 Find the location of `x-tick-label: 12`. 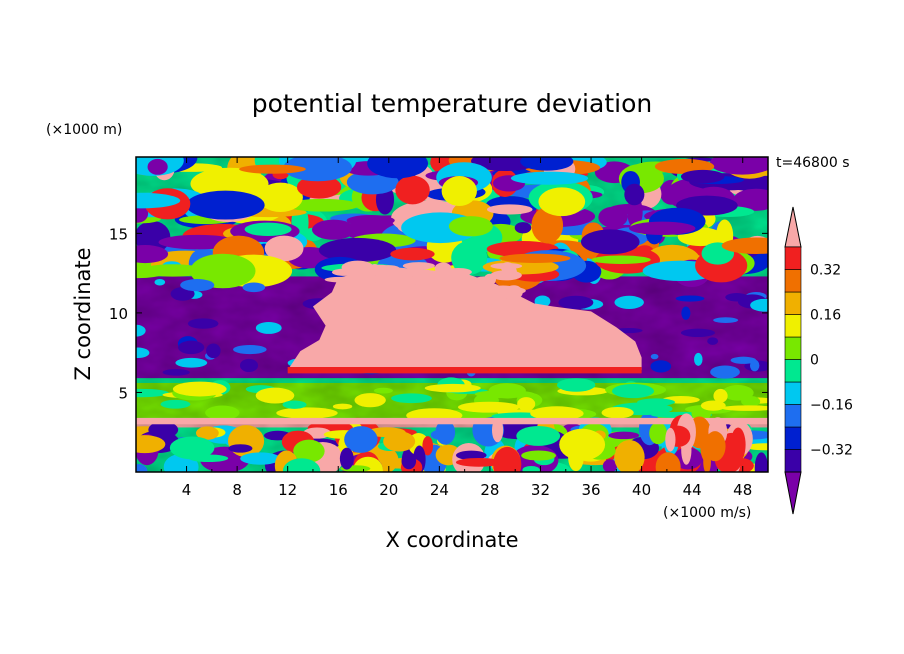

x-tick-label: 12 is located at coordinates (287, 490).